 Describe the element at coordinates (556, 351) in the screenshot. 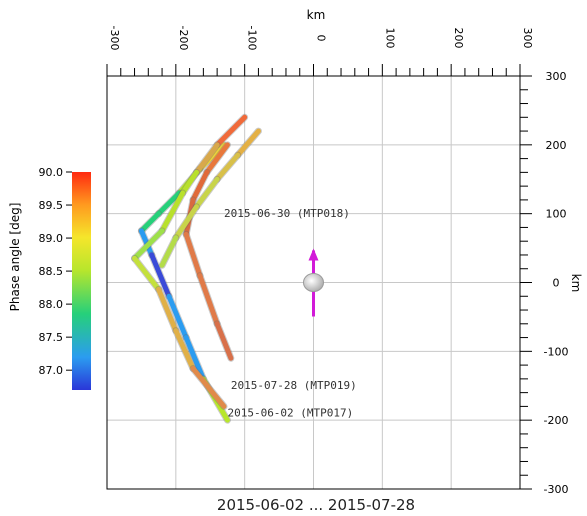

I see `y-tick-label: -100` at that location.